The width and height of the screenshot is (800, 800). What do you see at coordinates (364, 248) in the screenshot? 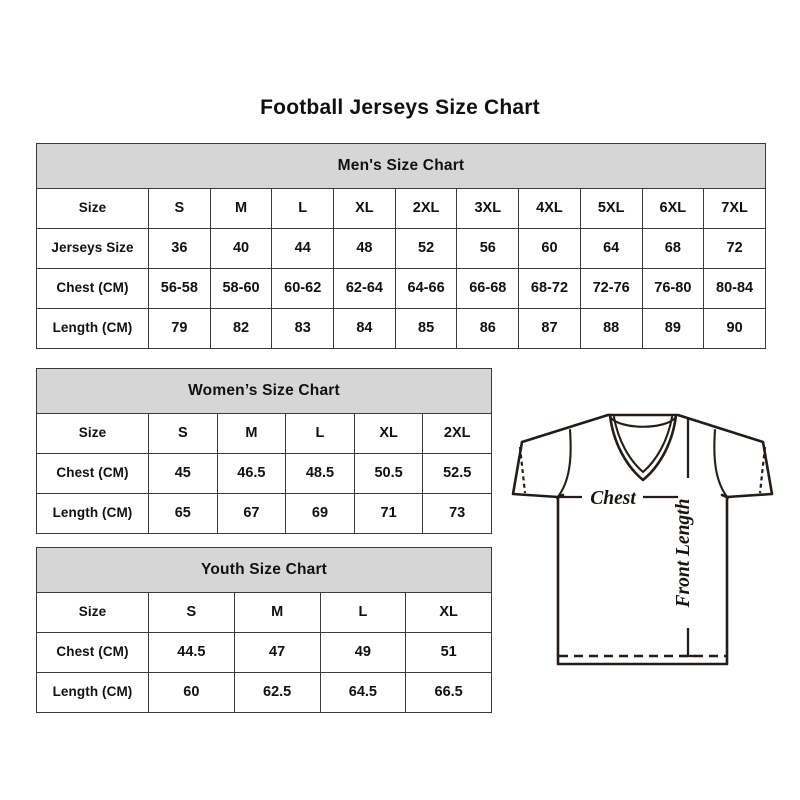
I see `cell: 48` at bounding box center [364, 248].